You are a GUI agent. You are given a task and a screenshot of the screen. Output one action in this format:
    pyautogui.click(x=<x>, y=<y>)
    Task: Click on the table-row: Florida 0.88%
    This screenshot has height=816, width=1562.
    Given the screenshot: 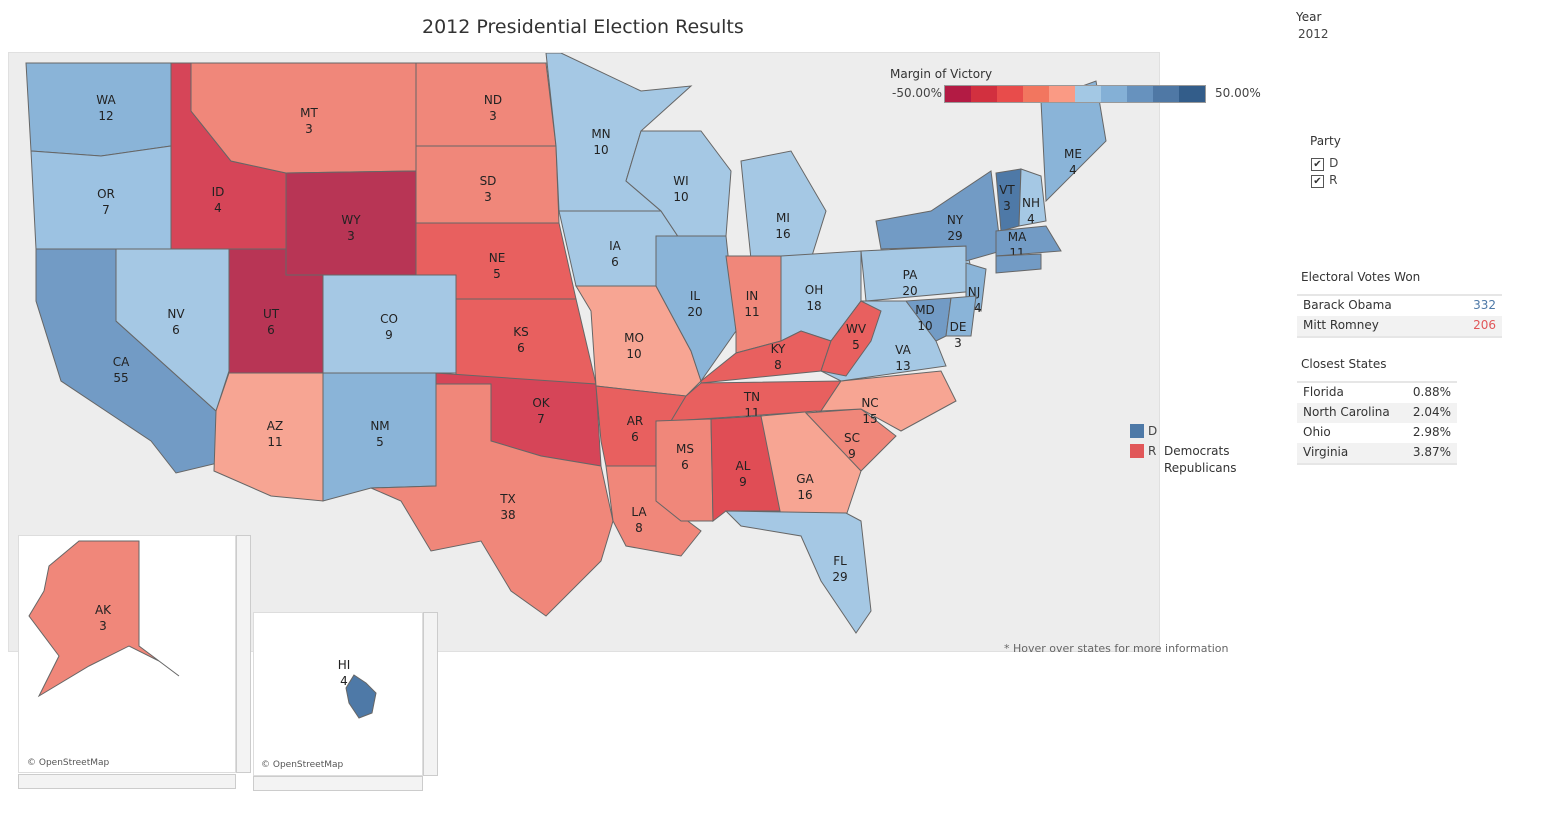 What is the action you would take?
    pyautogui.click(x=1377, y=393)
    